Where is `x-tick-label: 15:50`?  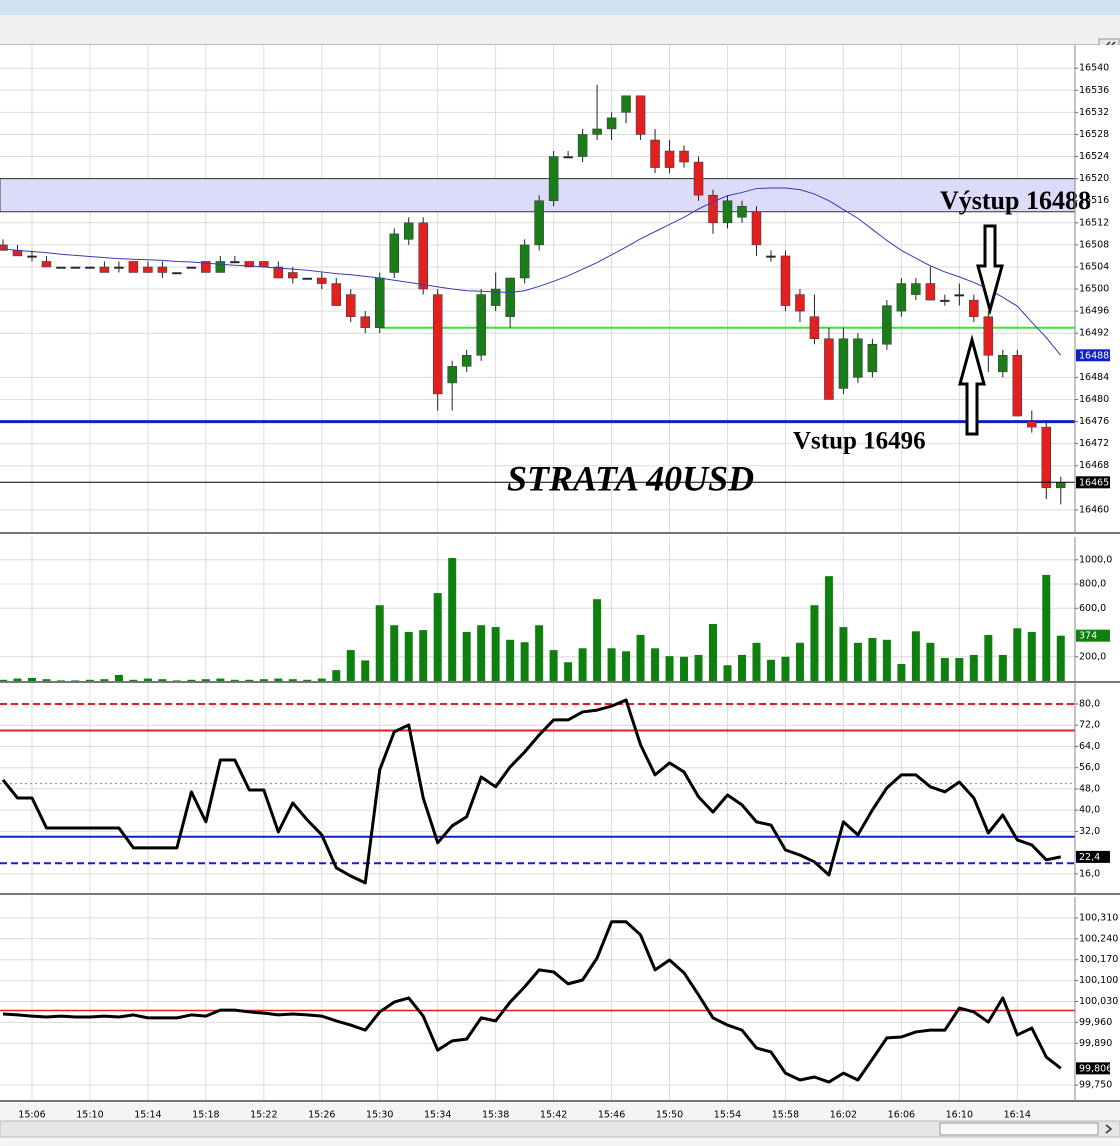
x-tick-label: 15:50 is located at coordinates (669, 1115).